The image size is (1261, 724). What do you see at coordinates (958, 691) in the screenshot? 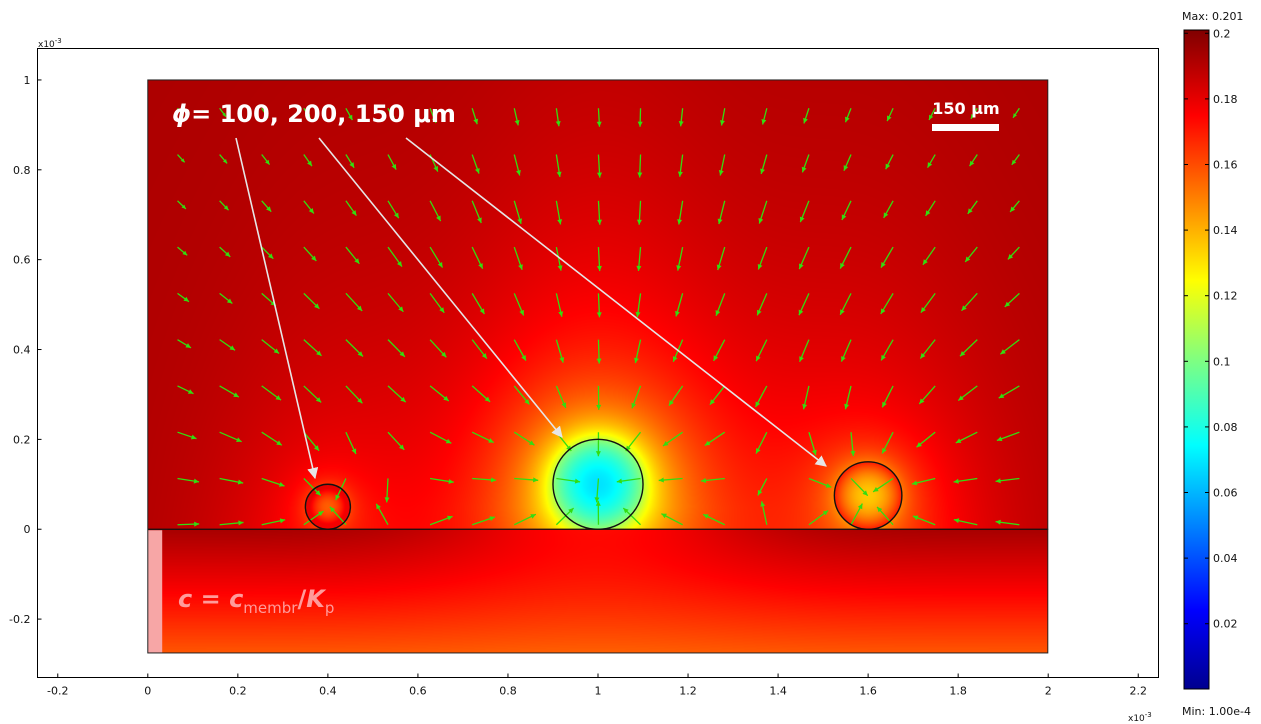
I see `x-tick-label: 1.8` at bounding box center [958, 691].